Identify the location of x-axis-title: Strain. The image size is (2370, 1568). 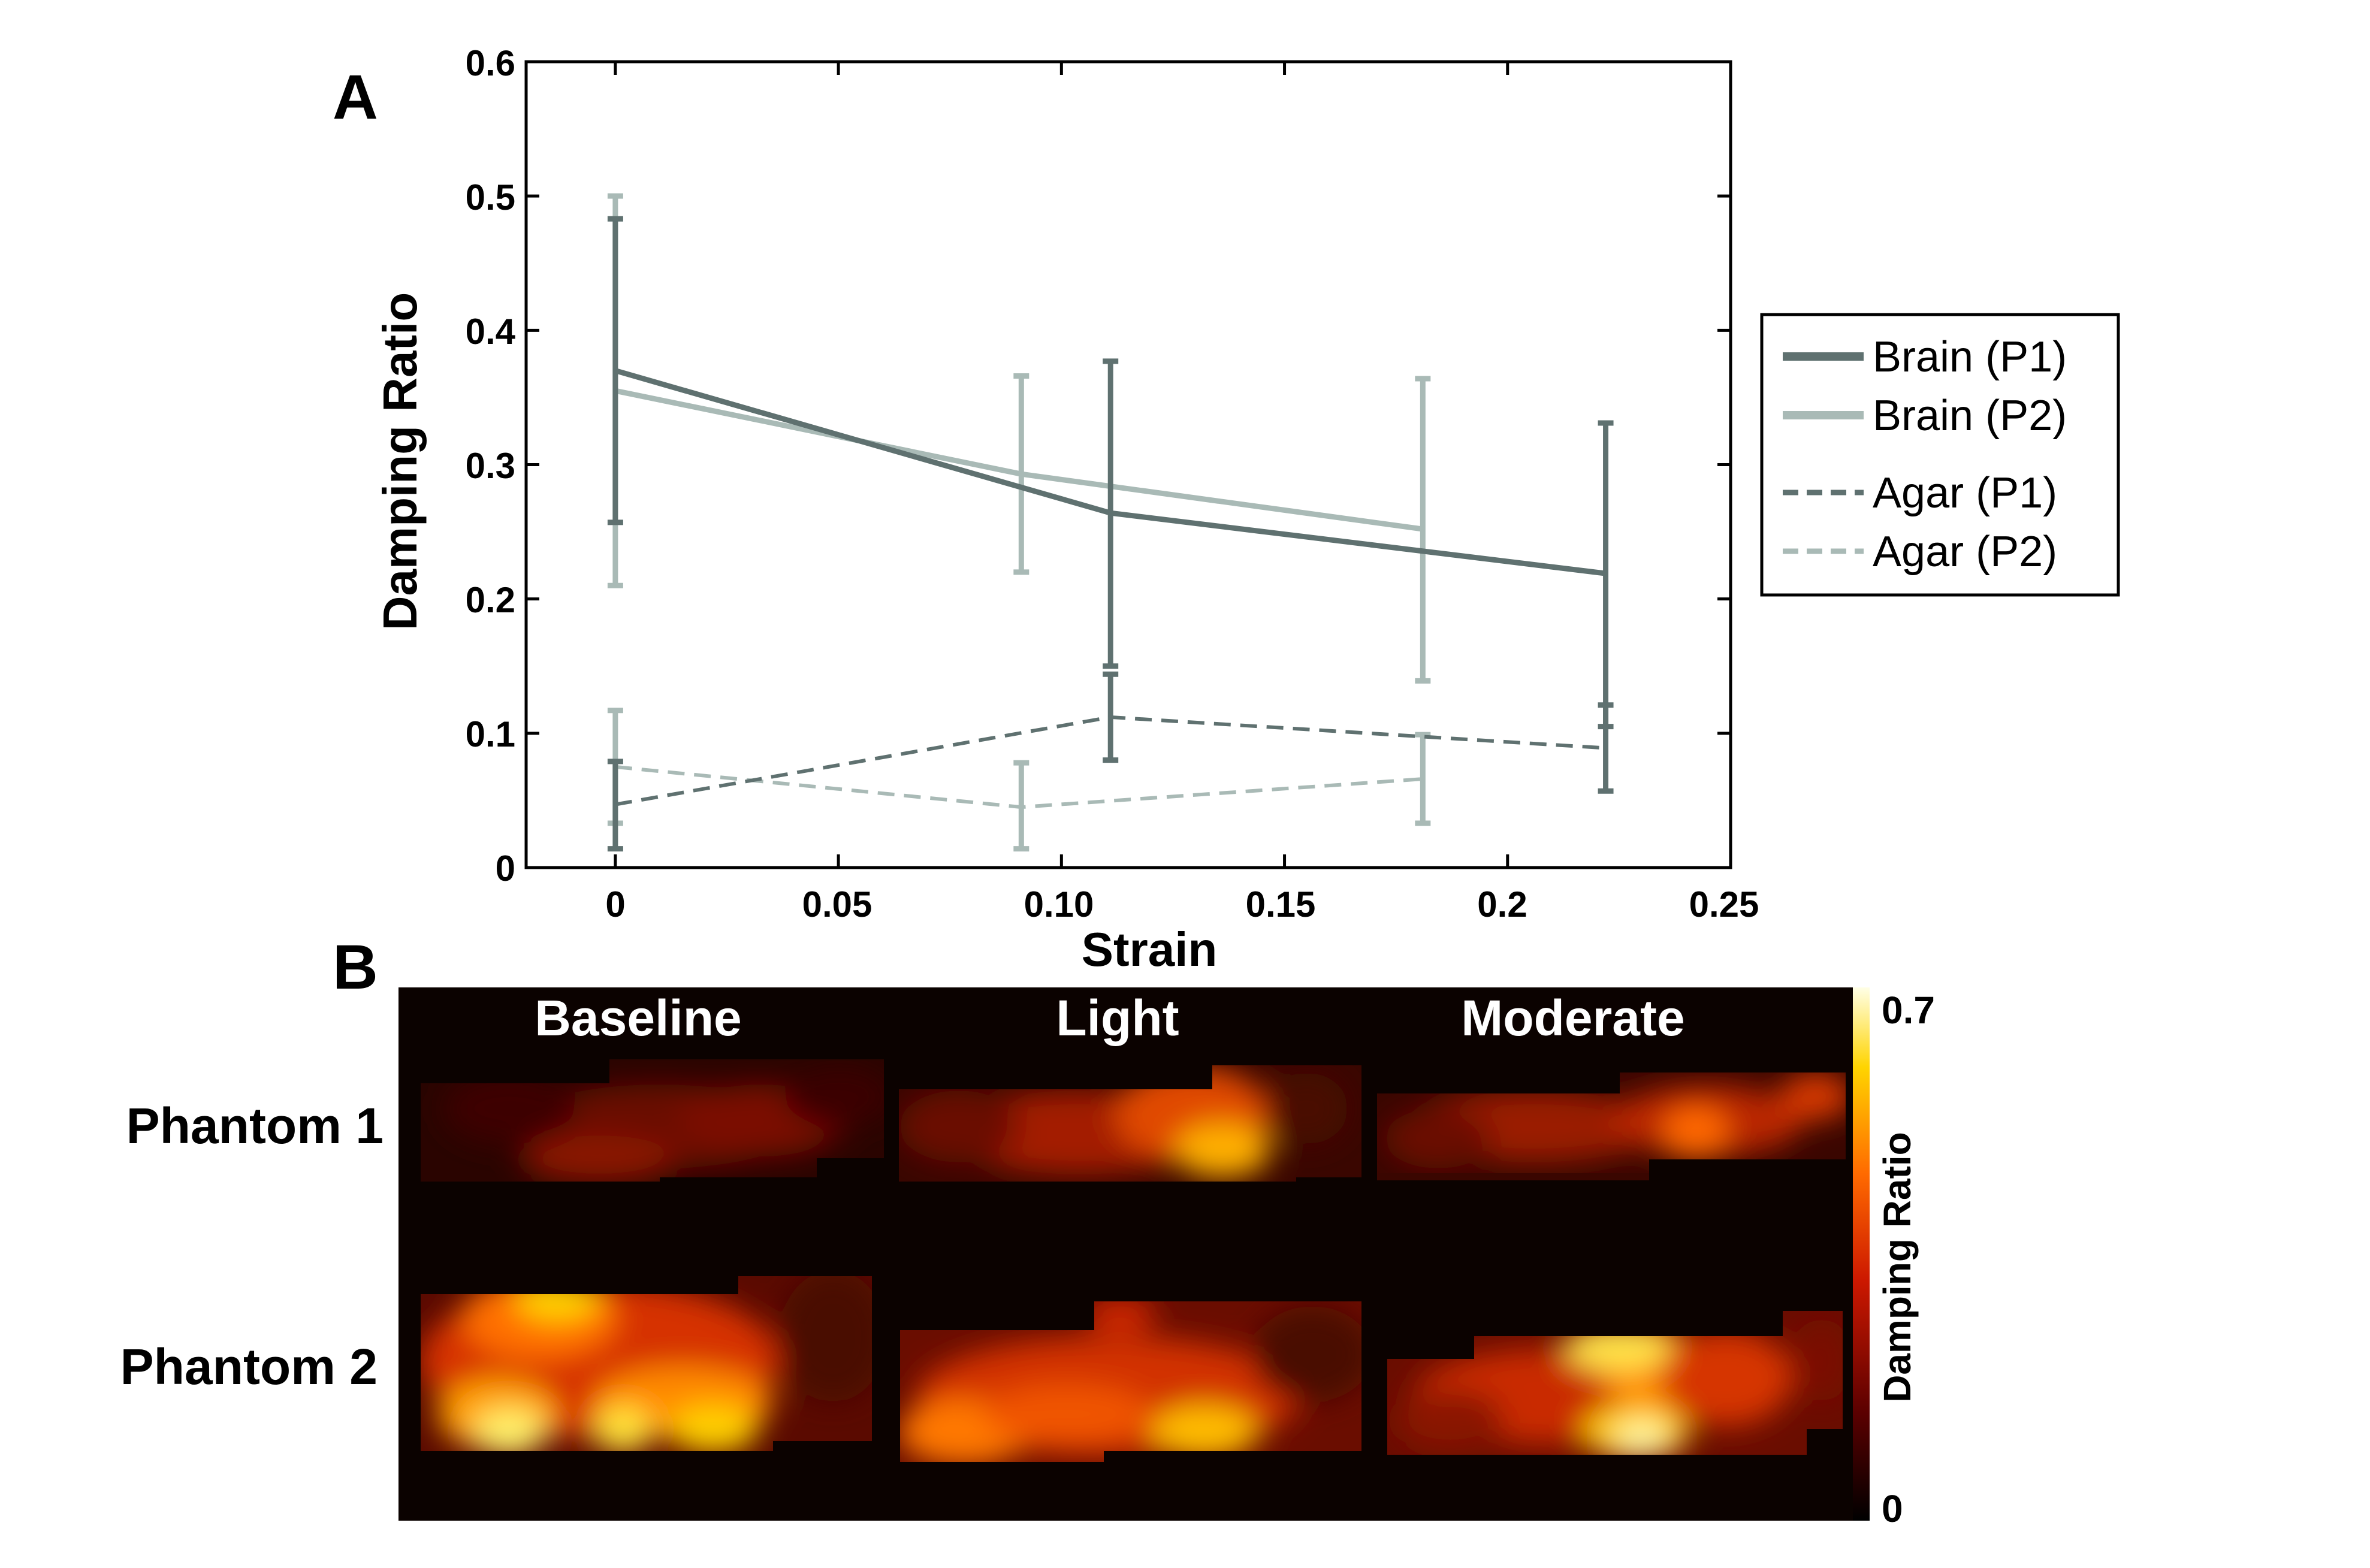
(1150, 950).